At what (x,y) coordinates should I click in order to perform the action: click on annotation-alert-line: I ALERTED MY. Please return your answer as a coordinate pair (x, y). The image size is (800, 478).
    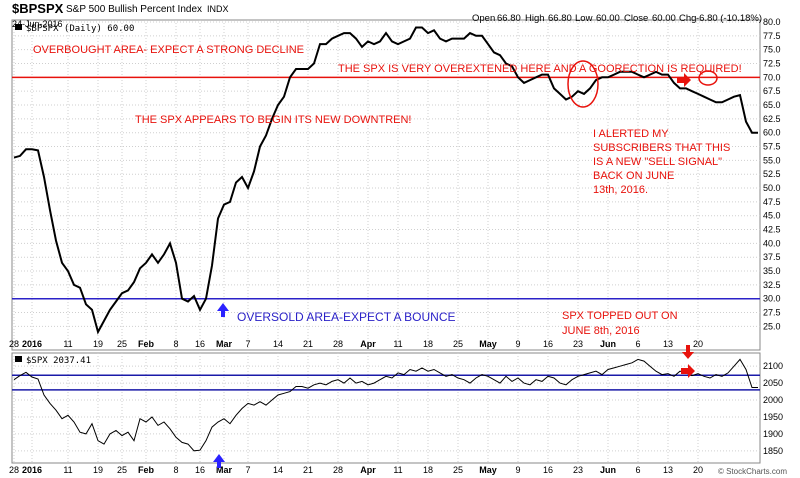
    Looking at the image, I should click on (631, 134).